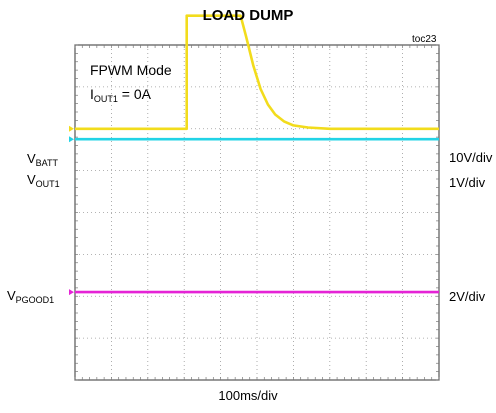 The height and width of the screenshot is (413, 496). I want to click on load-current-value: = 0A, so click(134, 94).